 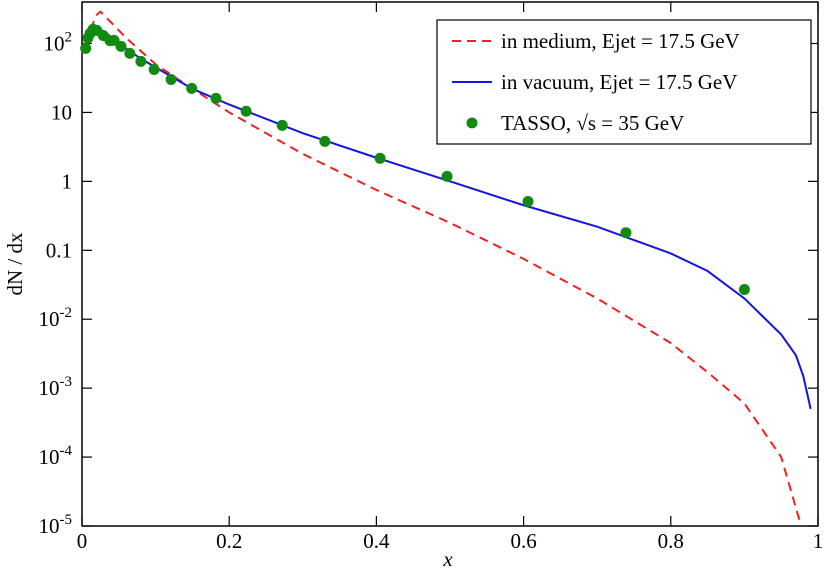 I want to click on y-axis-label: dN / dx, so click(x=15, y=264).